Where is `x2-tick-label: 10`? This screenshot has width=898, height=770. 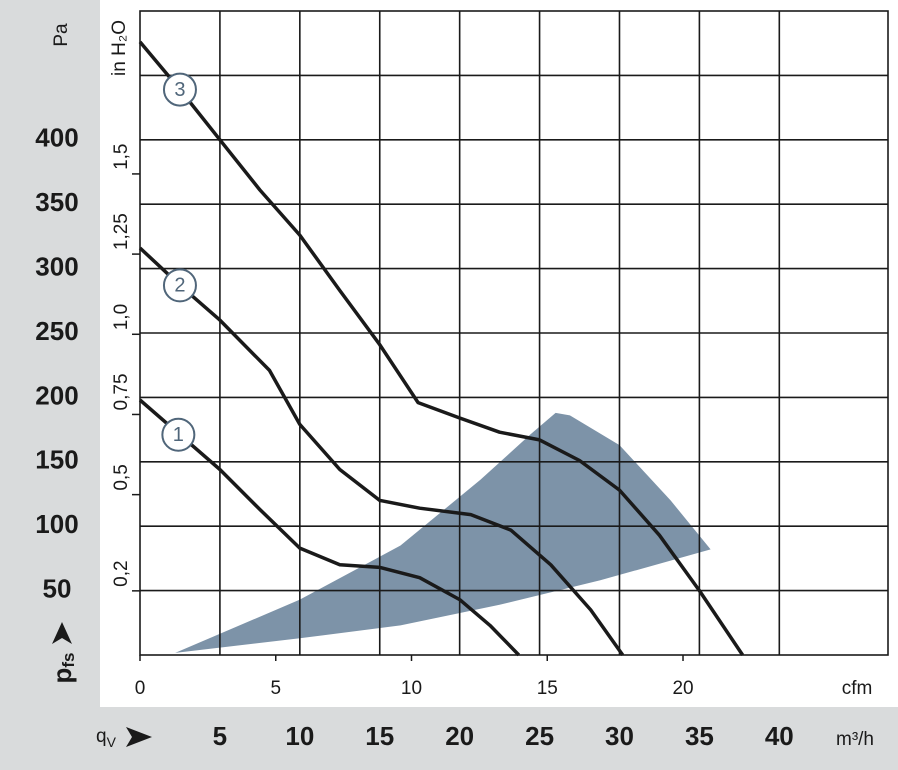
x2-tick-label: 10 is located at coordinates (411, 688).